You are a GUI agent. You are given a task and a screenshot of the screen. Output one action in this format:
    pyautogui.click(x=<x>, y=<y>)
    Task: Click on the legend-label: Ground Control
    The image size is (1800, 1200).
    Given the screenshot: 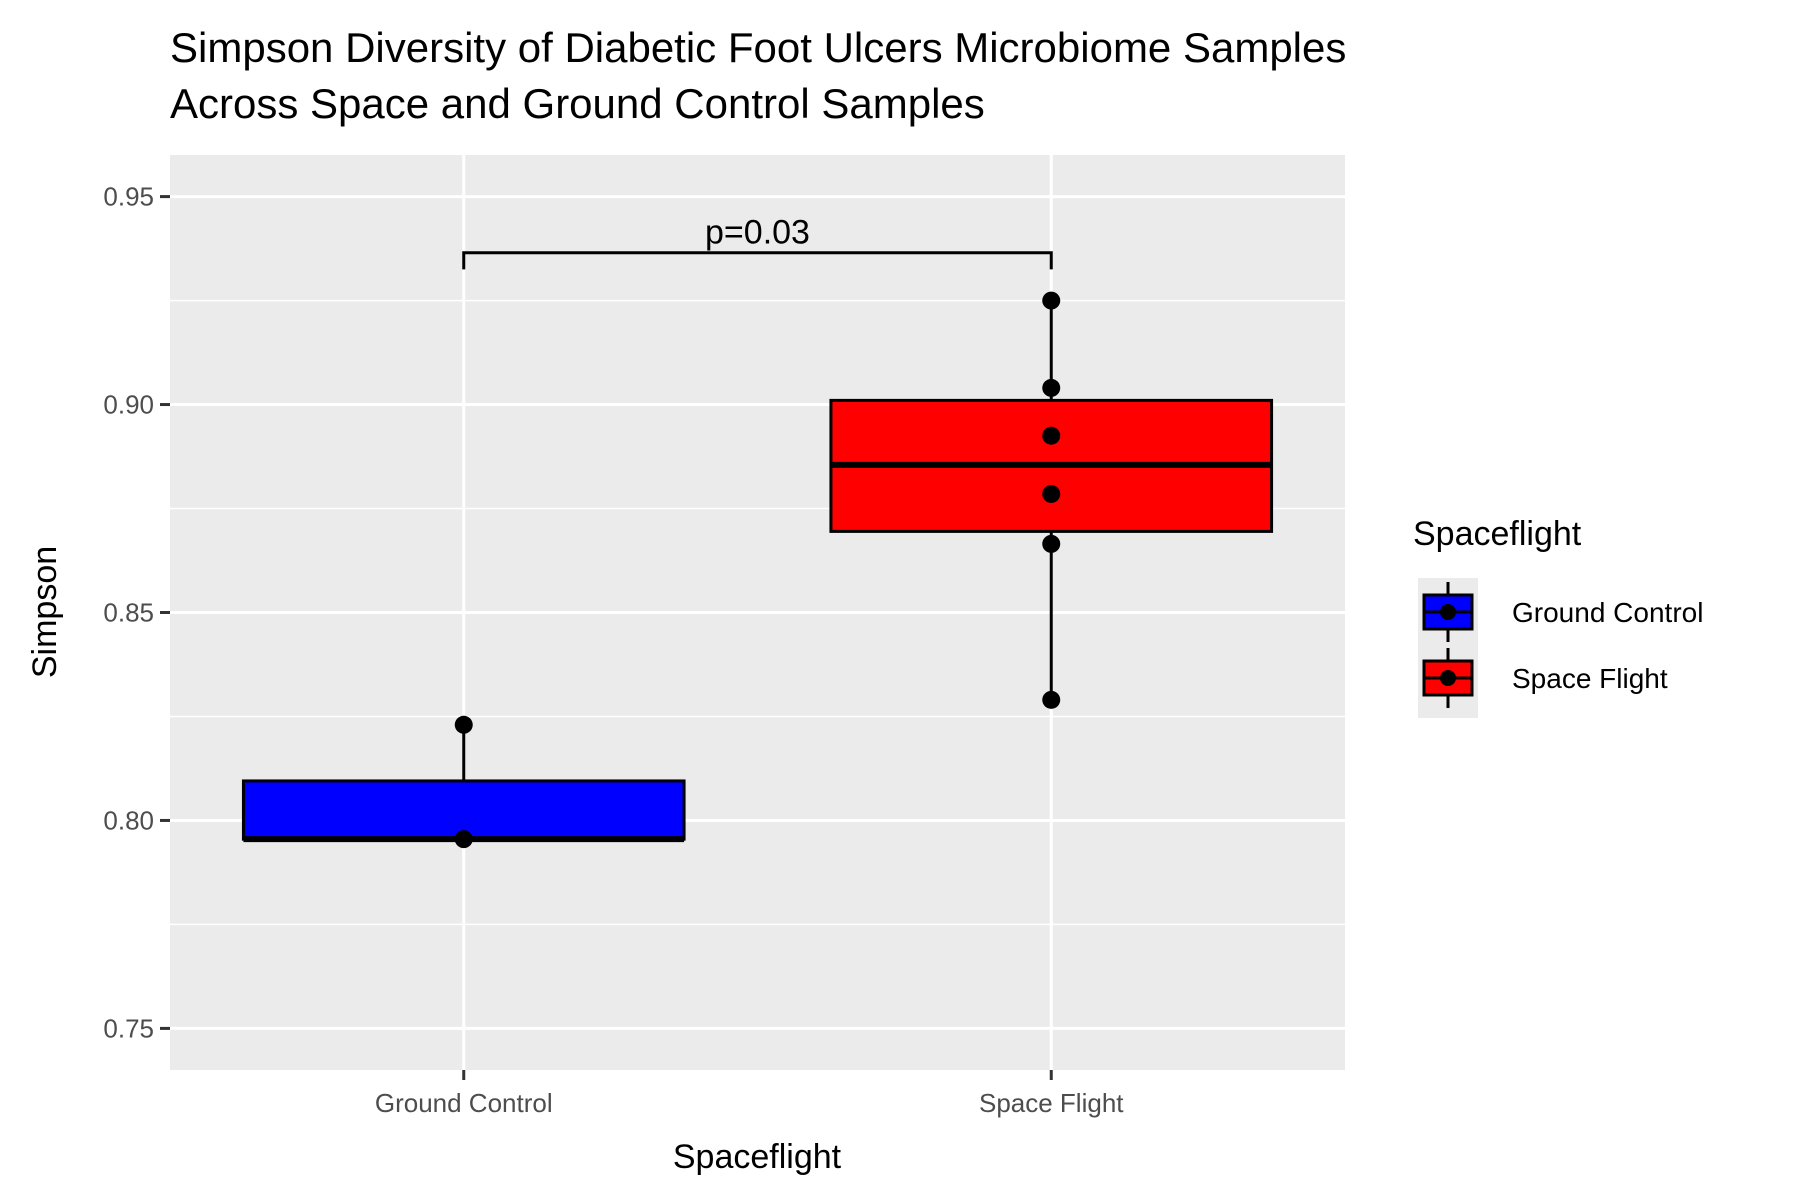 What is the action you would take?
    pyautogui.click(x=1607, y=612)
    